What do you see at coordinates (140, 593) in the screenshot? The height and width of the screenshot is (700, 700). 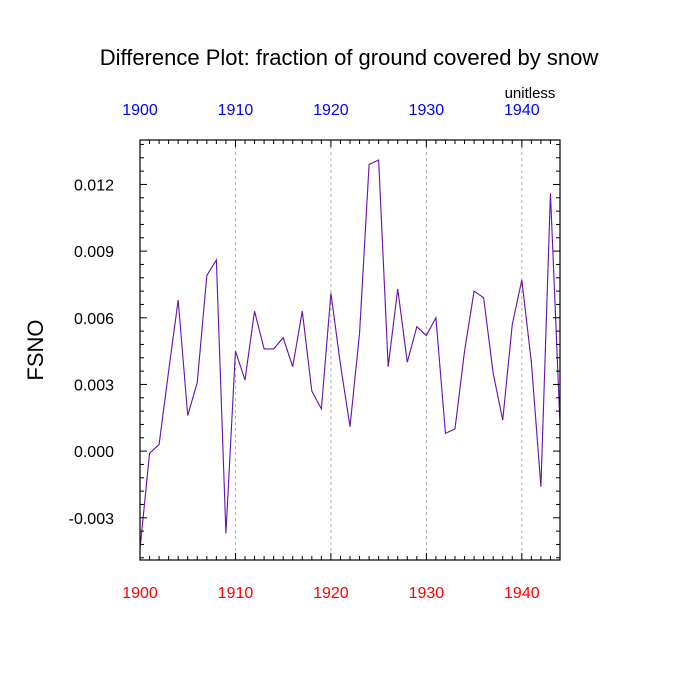 I see `x-tick-label-bottom-1900: 1900` at bounding box center [140, 593].